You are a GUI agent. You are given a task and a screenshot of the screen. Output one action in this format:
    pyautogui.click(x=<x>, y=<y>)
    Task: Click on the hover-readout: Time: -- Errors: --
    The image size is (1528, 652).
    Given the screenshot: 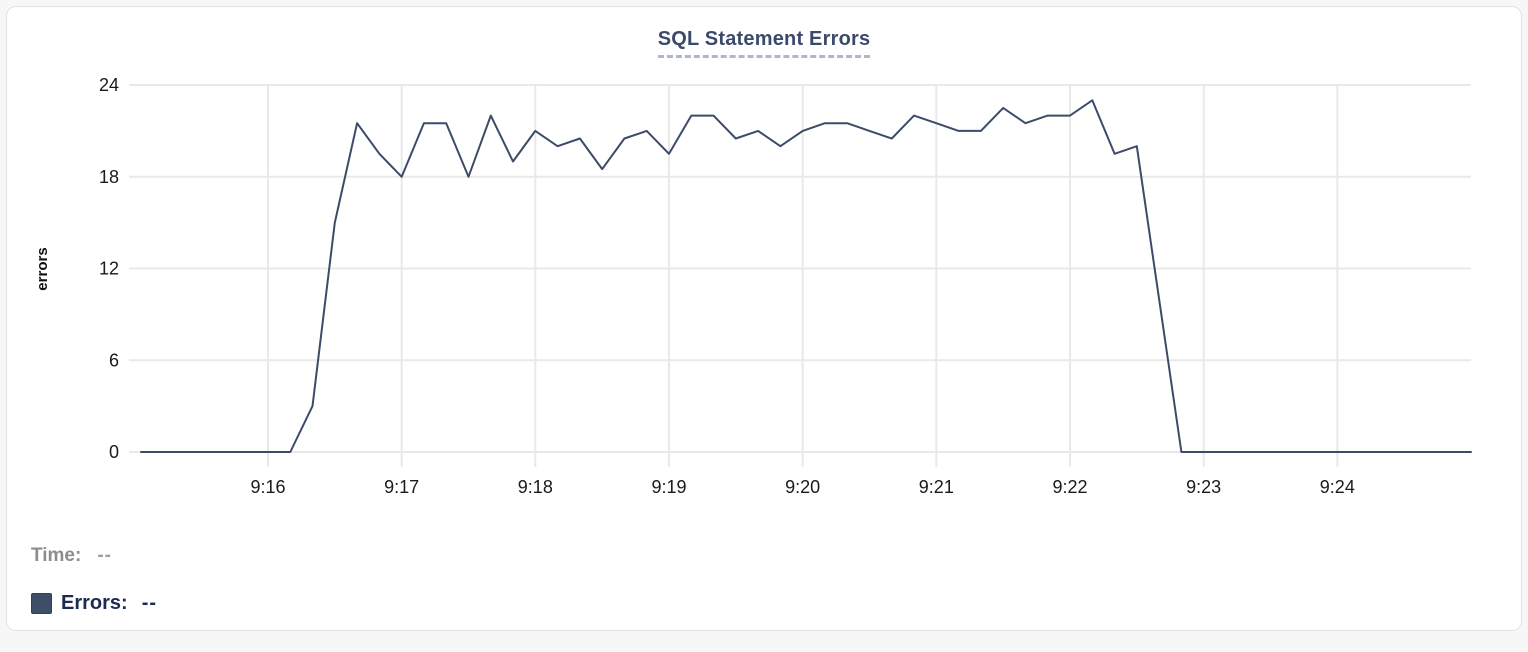 What is the action you would take?
    pyautogui.click(x=94, y=579)
    